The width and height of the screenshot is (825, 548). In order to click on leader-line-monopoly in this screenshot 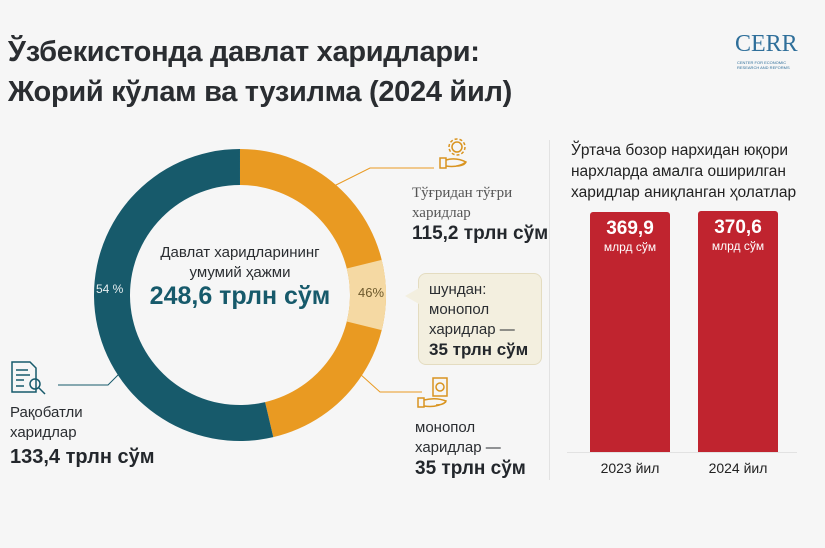, I will do `click(390, 383)`.